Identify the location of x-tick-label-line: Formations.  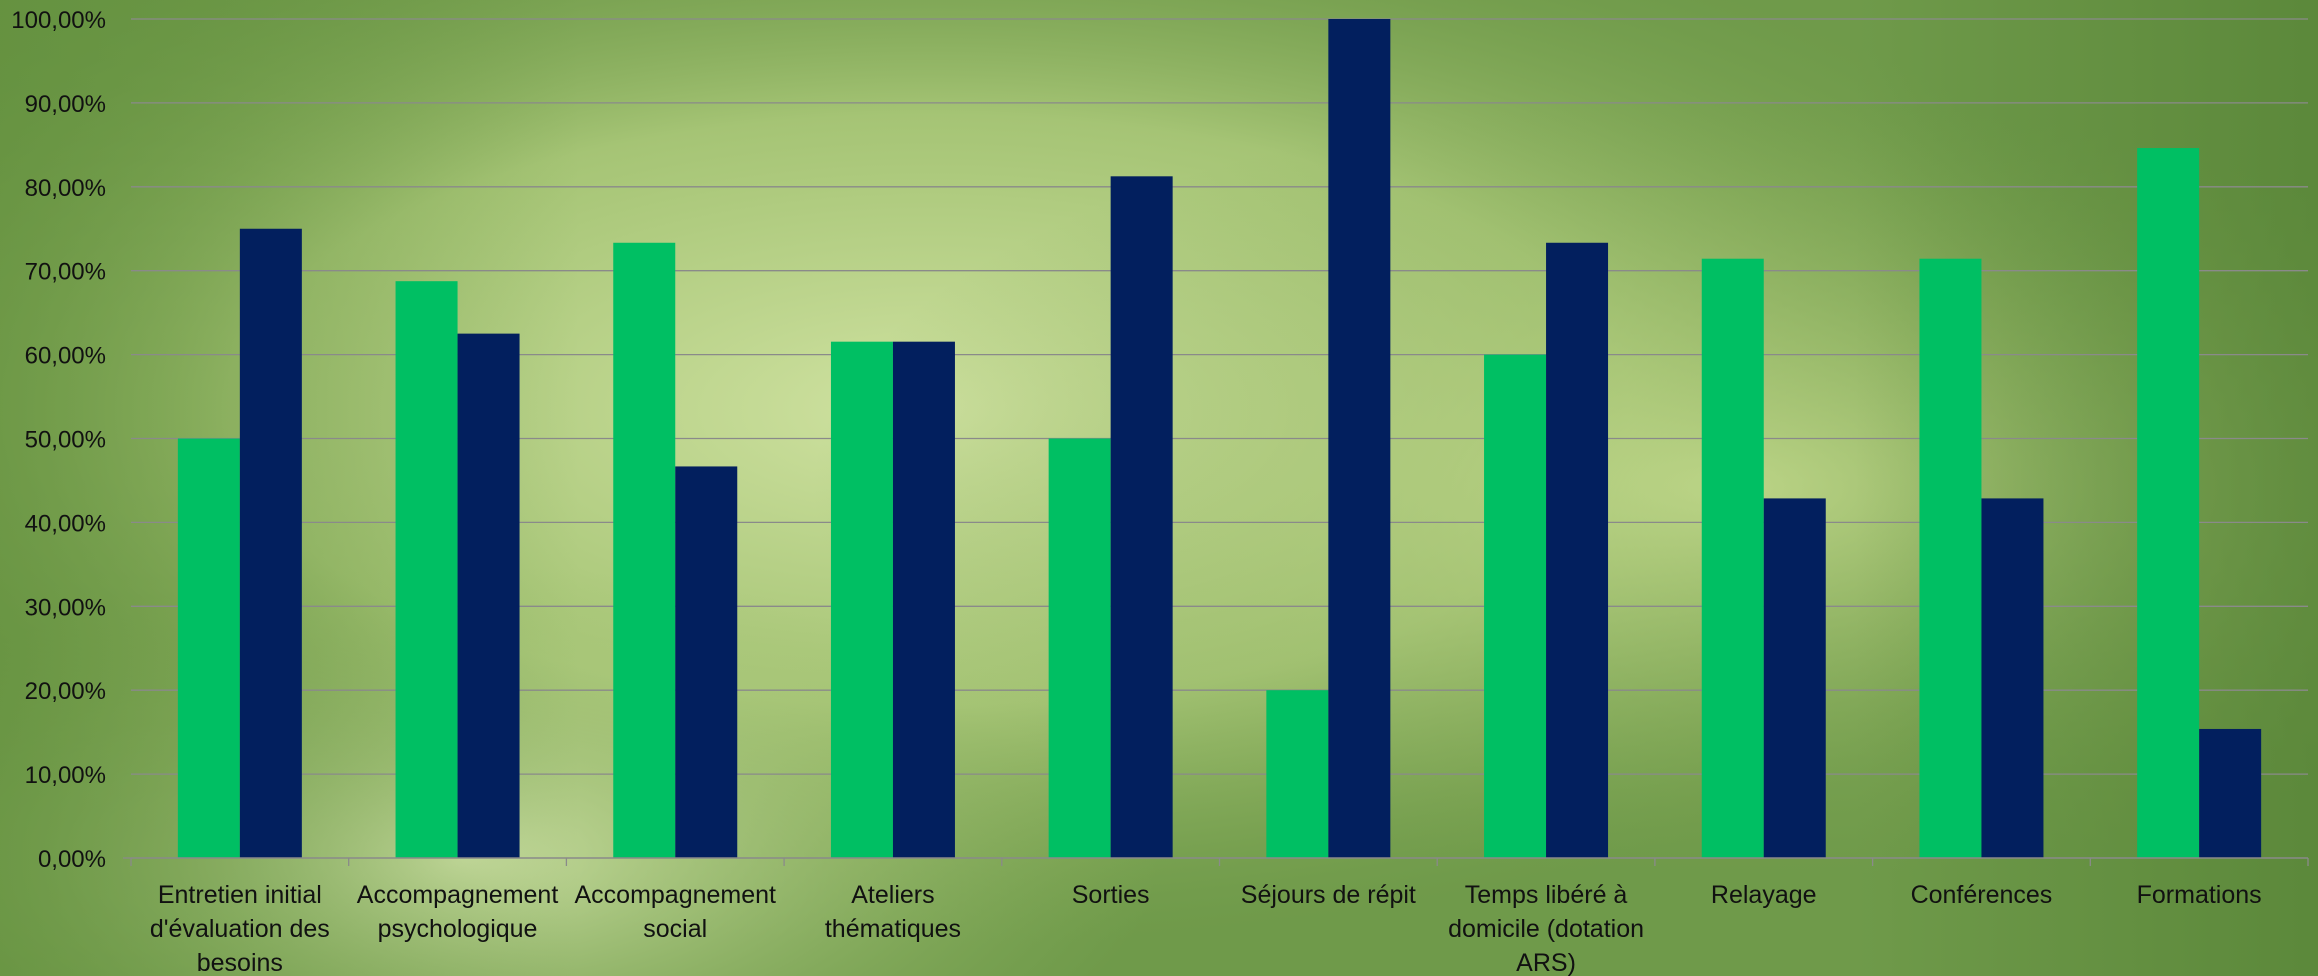
(2199, 895).